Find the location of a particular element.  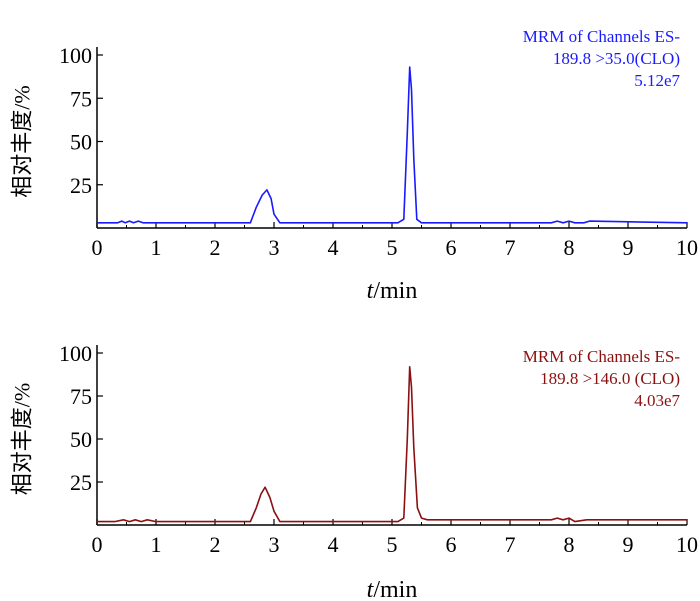

annotation-line: 189.8 >35.0(CLO) is located at coordinates (616, 58).